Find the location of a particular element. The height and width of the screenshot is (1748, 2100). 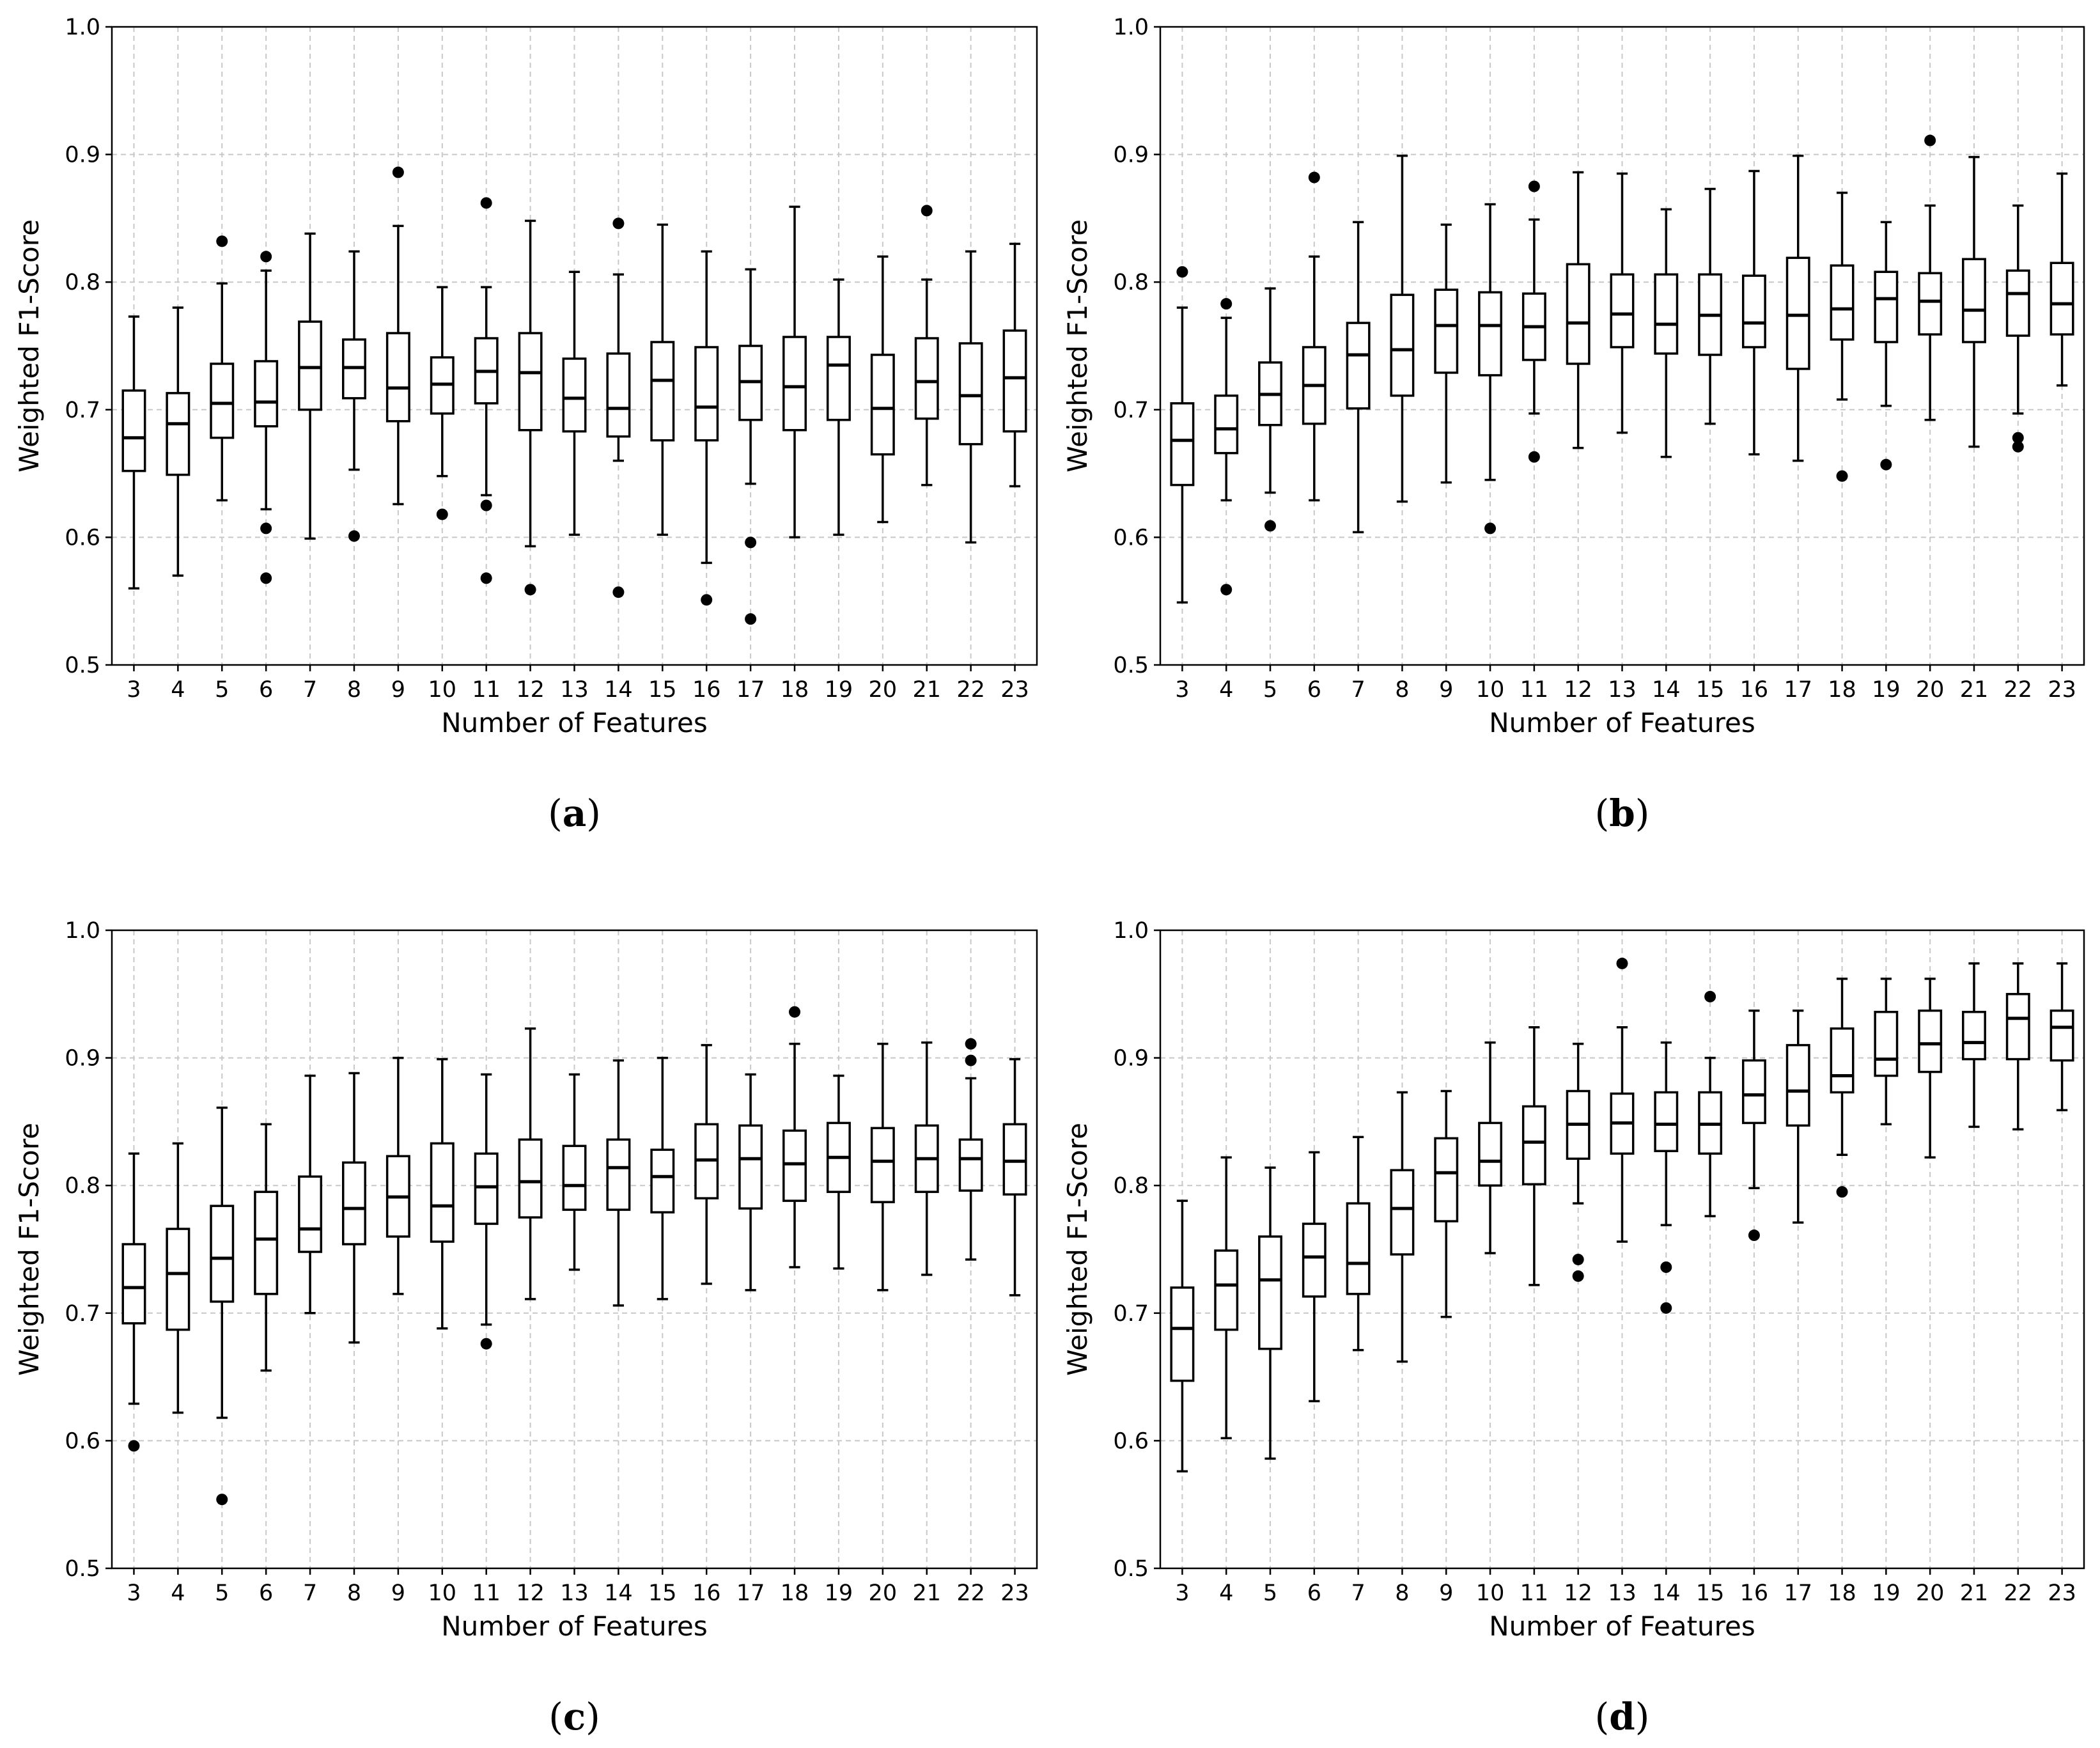

x-tick-label: 20 is located at coordinates (1930, 1593).